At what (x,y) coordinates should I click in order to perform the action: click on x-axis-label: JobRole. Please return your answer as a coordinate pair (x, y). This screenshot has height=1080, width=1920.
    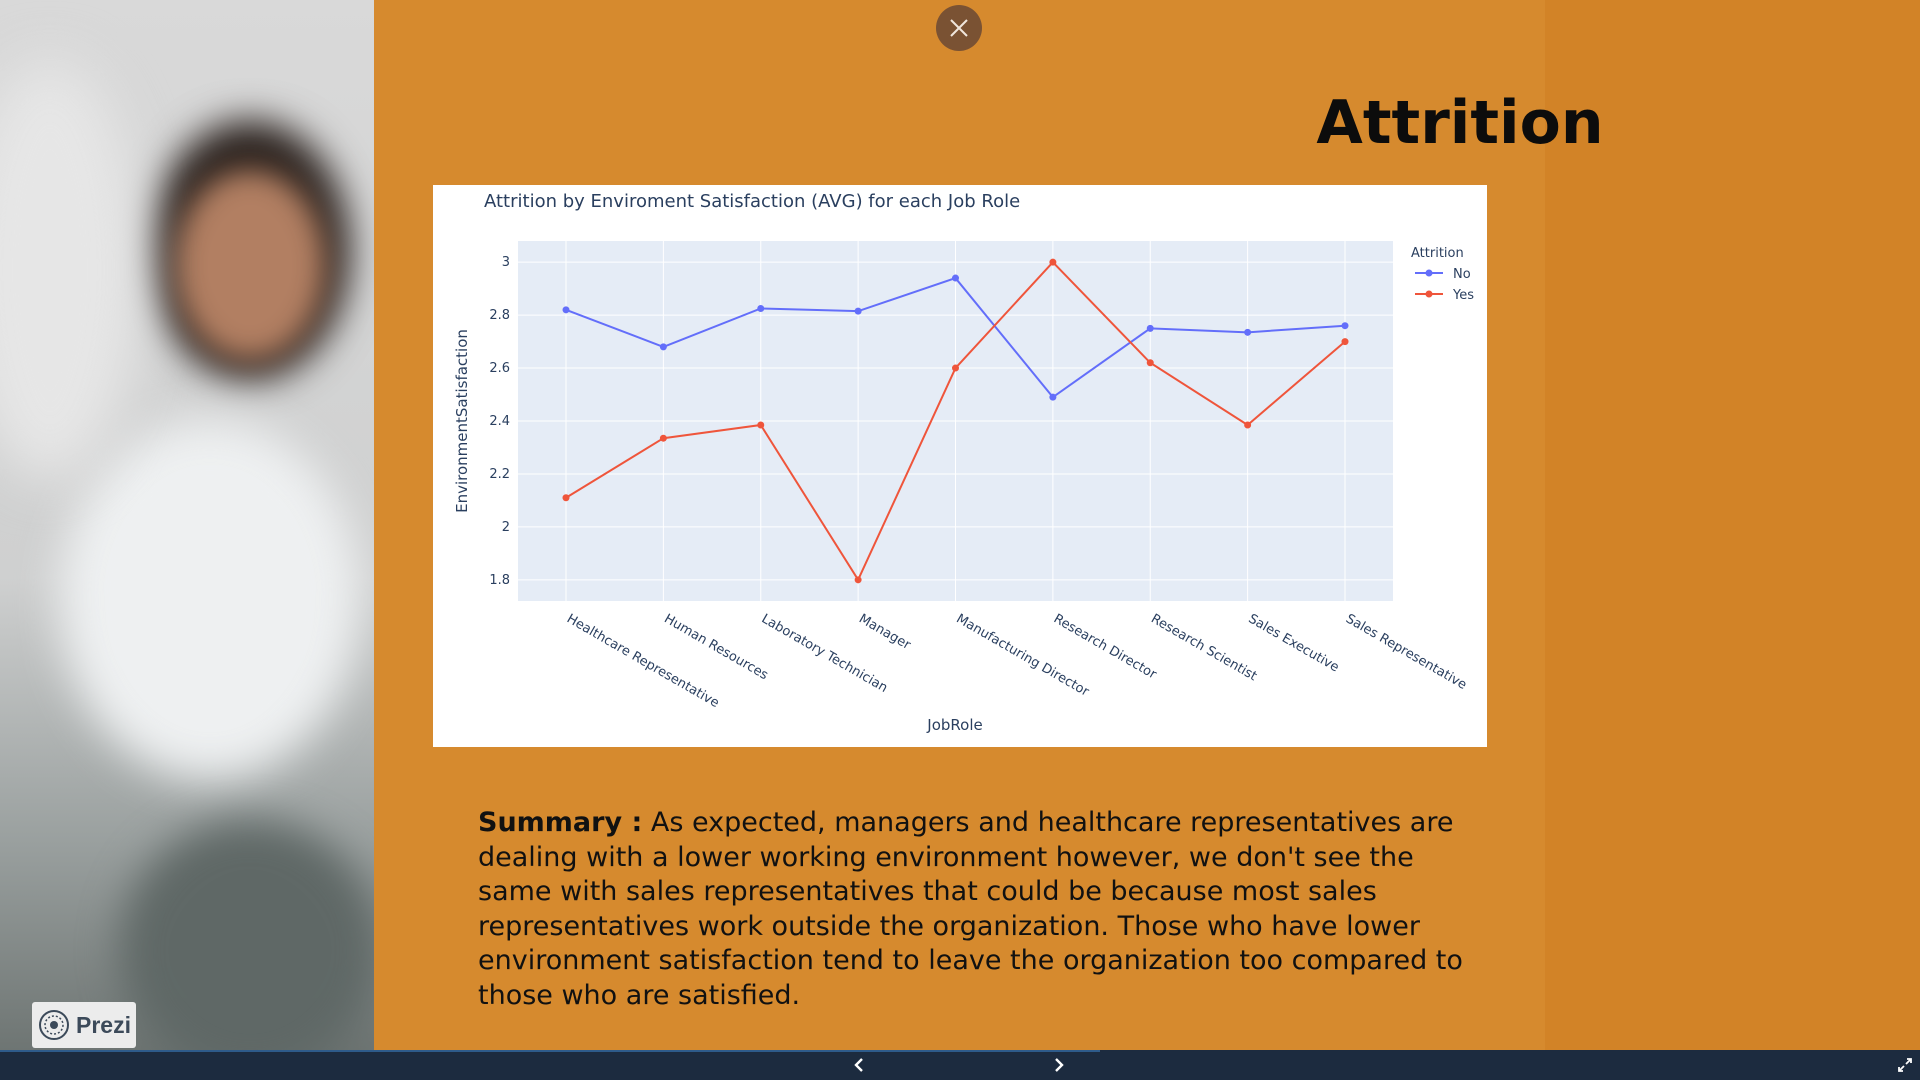
    Looking at the image, I should click on (954, 725).